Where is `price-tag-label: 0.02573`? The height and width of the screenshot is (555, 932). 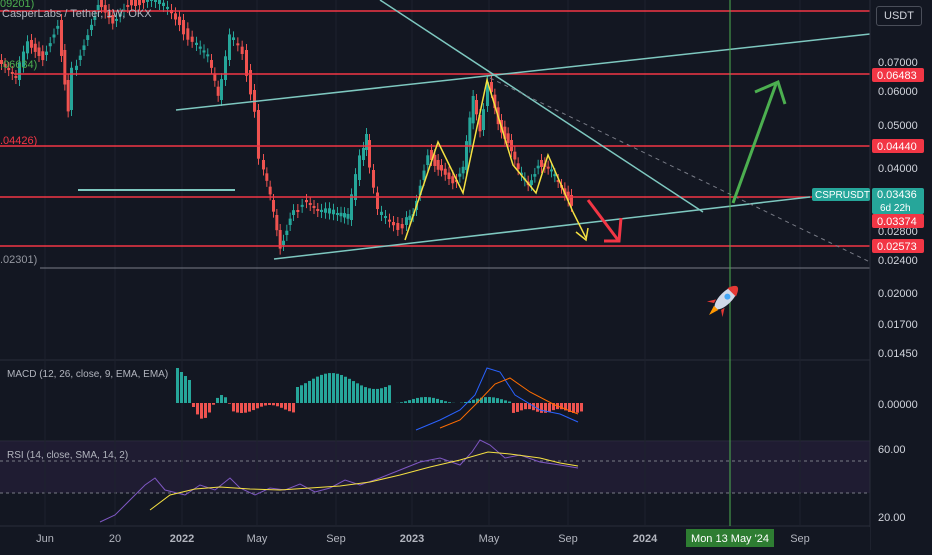 price-tag-label: 0.02573 is located at coordinates (897, 247).